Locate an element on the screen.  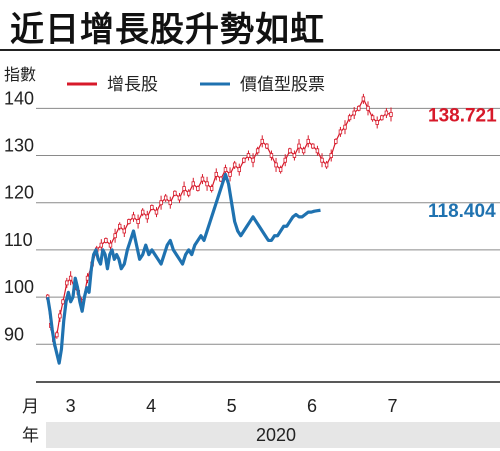
year-row-label: 年 is located at coordinates (30, 436).